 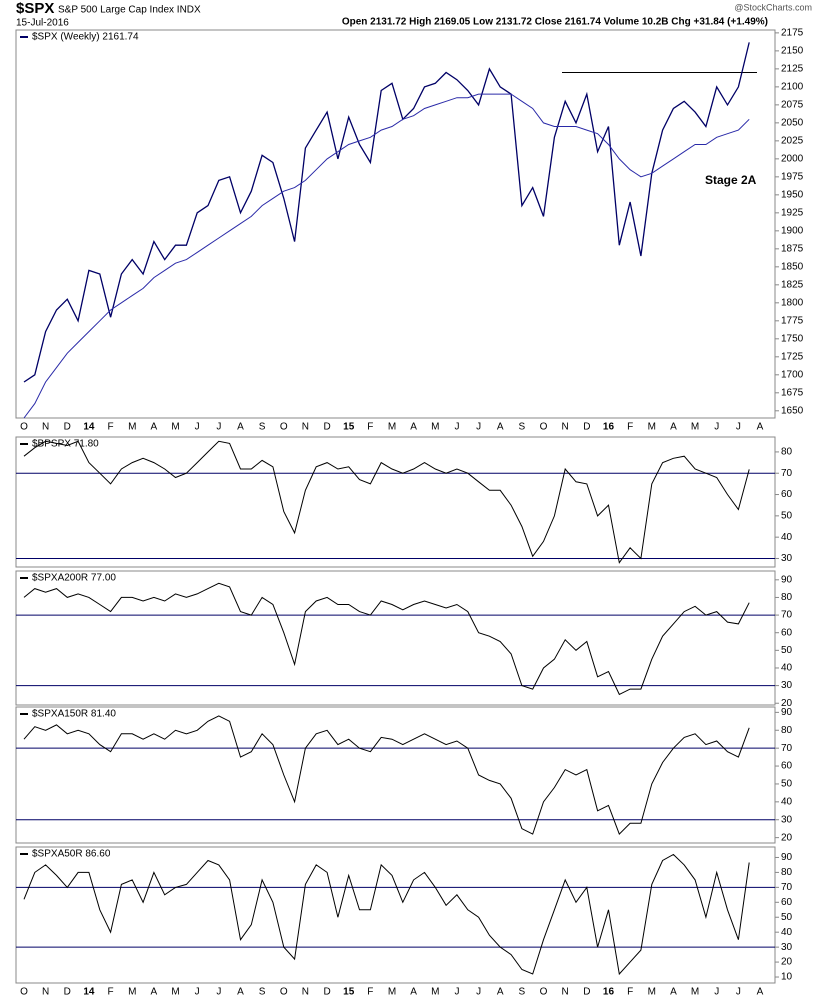 I want to click on y-tick-label: 1925, so click(x=792, y=212).